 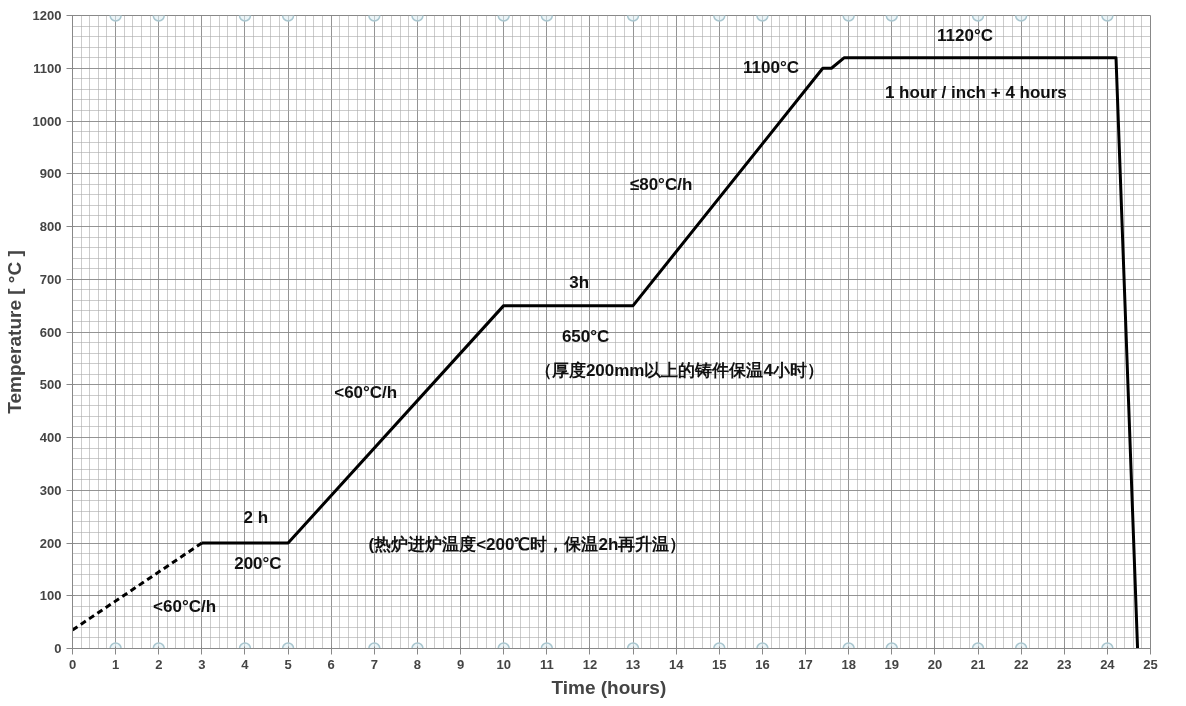 What do you see at coordinates (892, 664) in the screenshot?
I see `x-tick-label: 19` at bounding box center [892, 664].